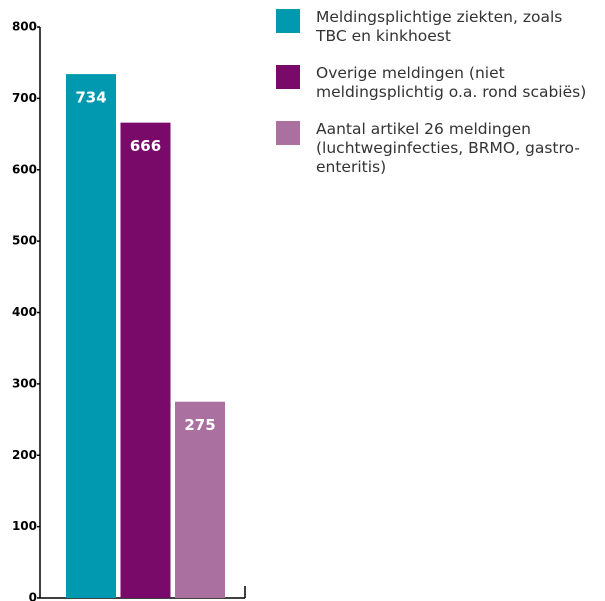  What do you see at coordinates (90, 98) in the screenshot?
I see `value-label: 734` at bounding box center [90, 98].